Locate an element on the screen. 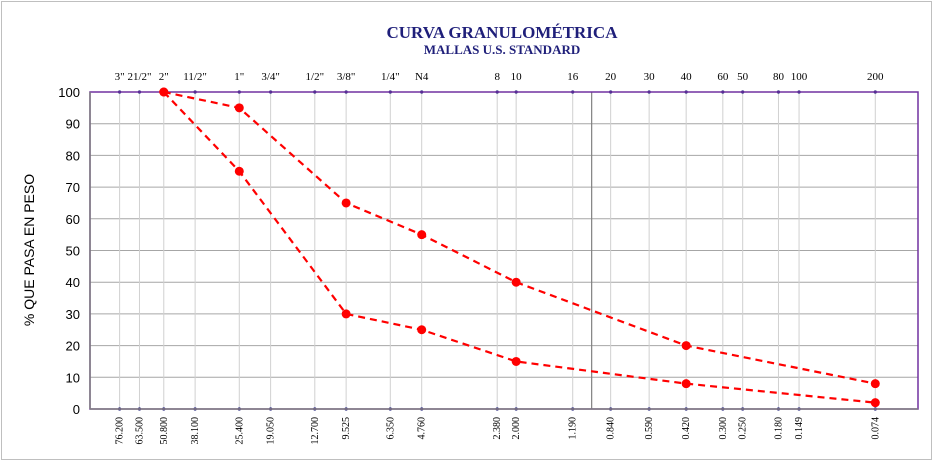  x-tick-label: 2.380 is located at coordinates (497, 428).